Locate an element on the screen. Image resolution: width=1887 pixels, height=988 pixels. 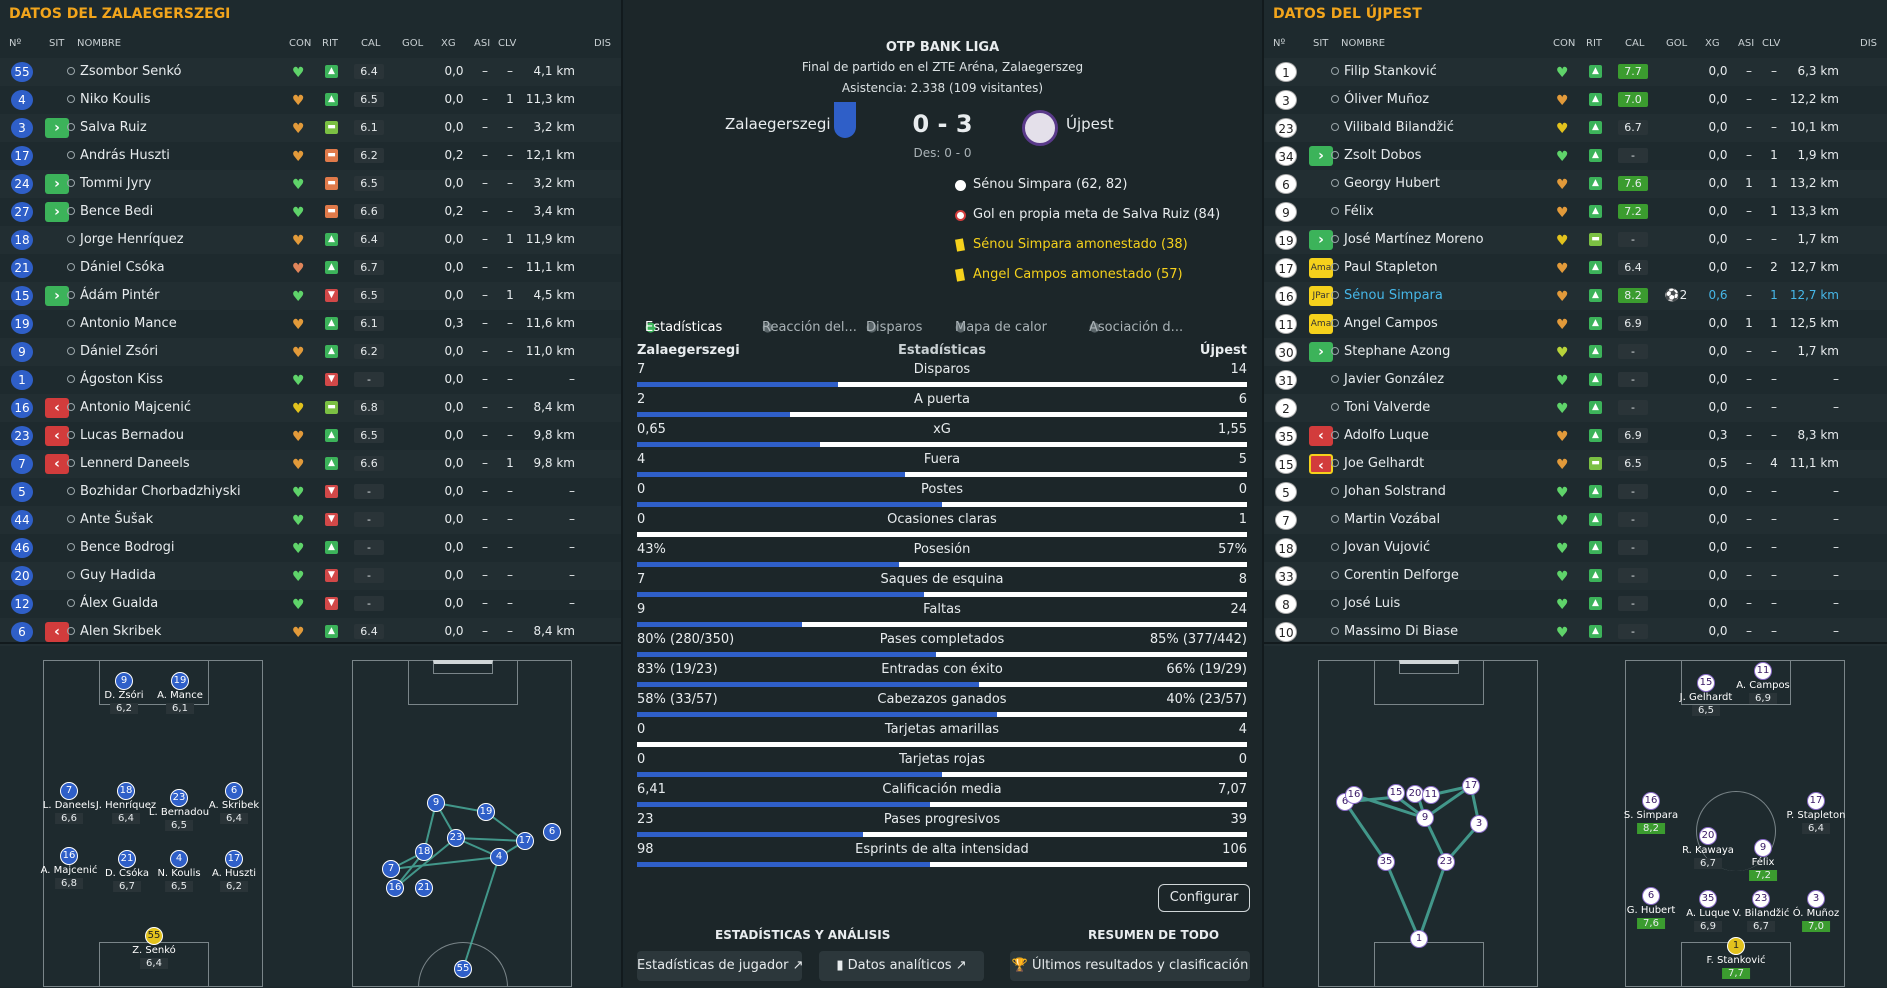
player-name: Dániel Csóka is located at coordinates (122, 267).